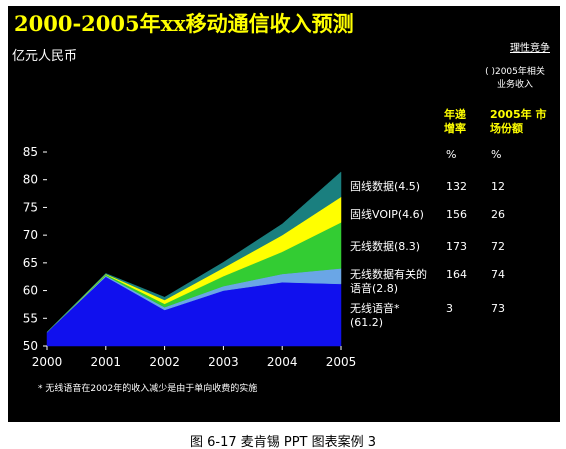  What do you see at coordinates (387, 214) in the screenshot?
I see `legend-label: 固线VOIP(4.6)` at bounding box center [387, 214].